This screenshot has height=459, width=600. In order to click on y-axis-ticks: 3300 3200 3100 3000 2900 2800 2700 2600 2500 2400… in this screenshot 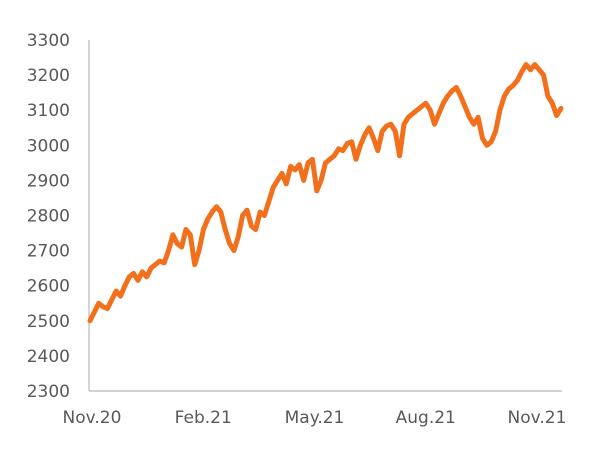, I will do `click(48, 216)`.